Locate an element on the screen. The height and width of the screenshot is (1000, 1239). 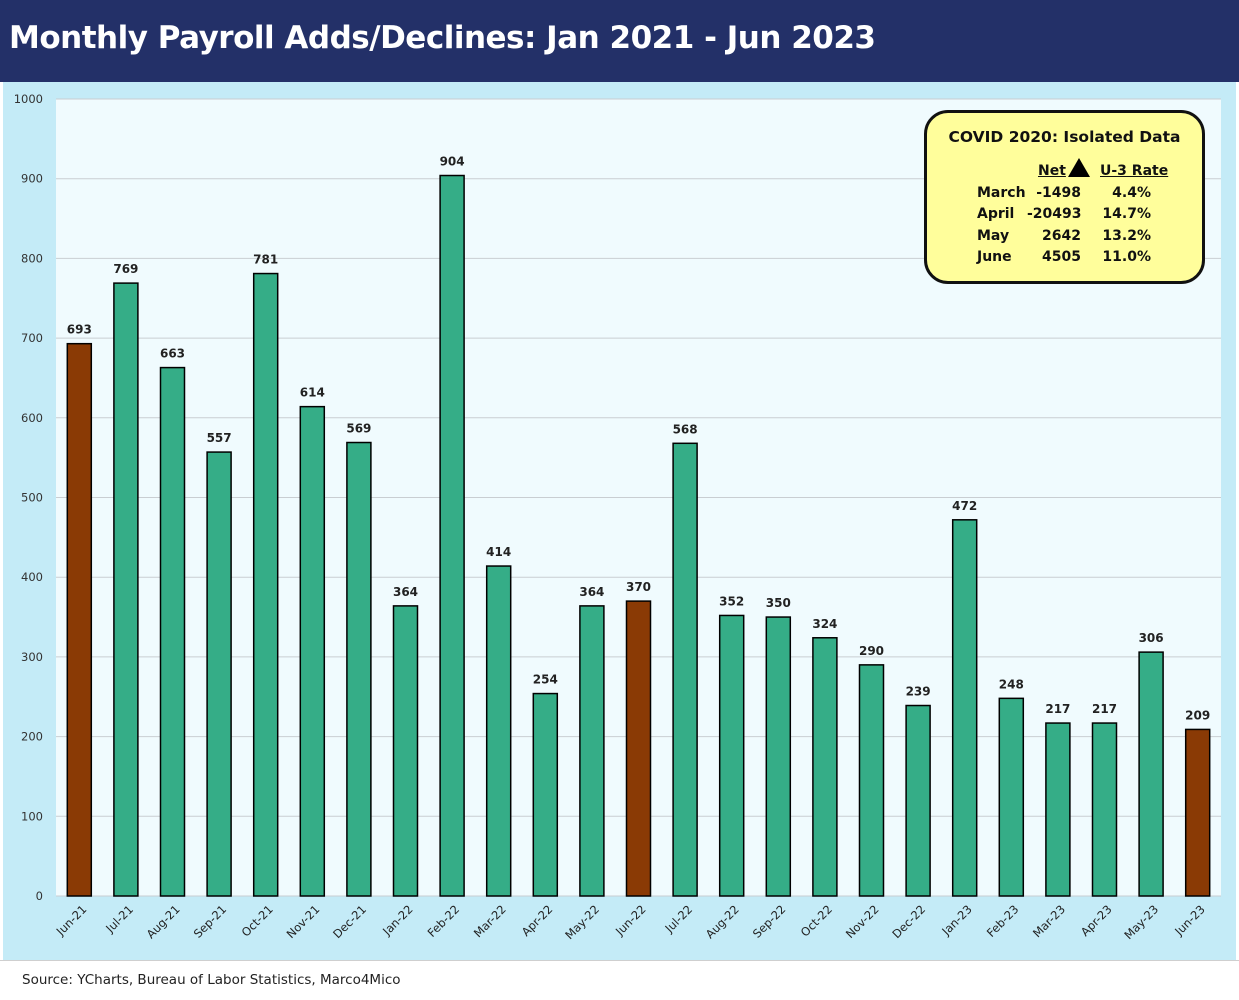
delta-triangle-icon is located at coordinates (1079, 167).